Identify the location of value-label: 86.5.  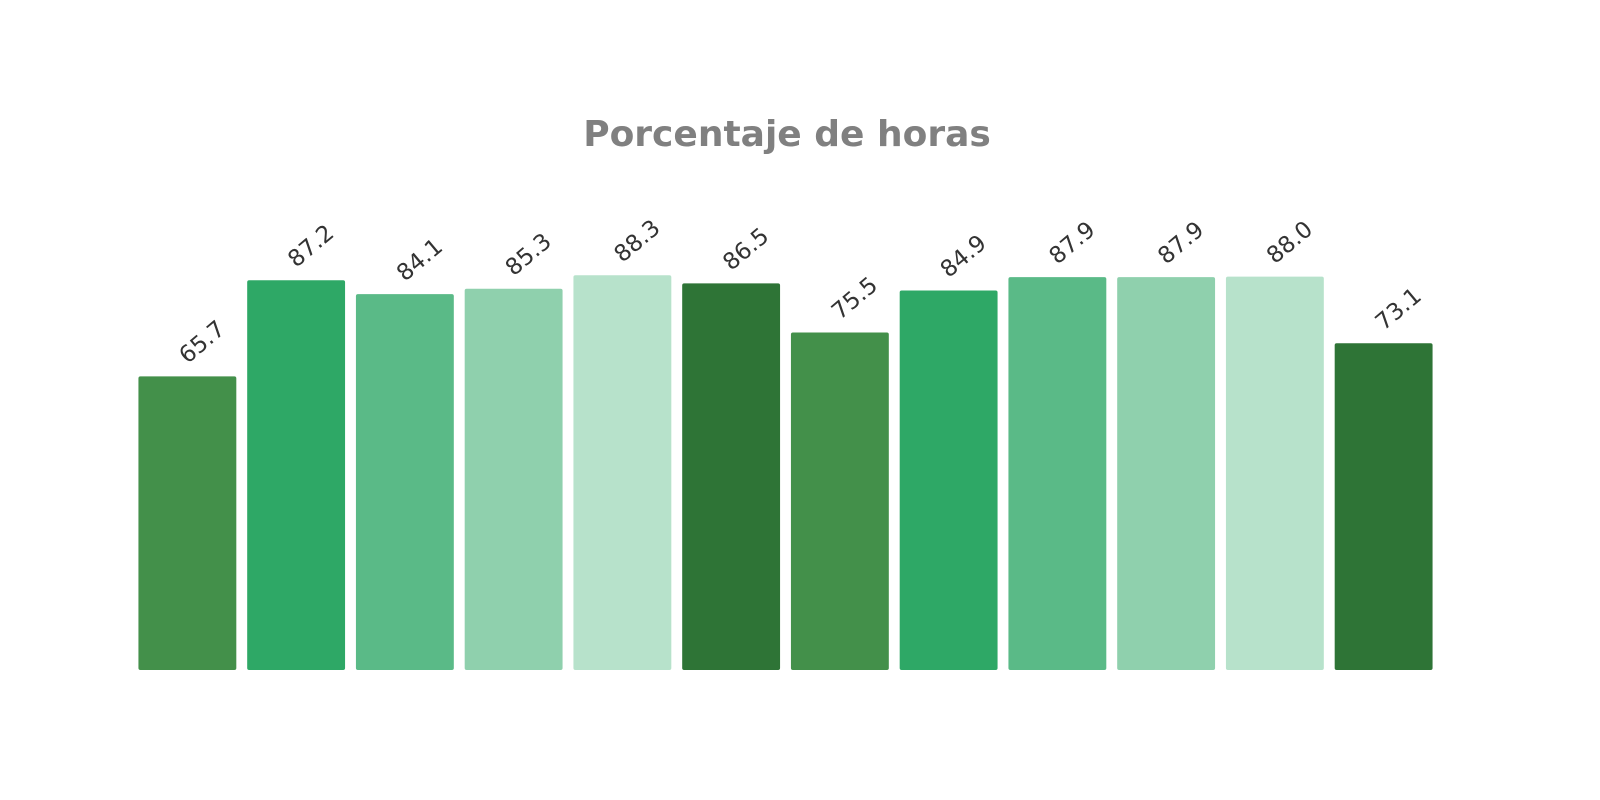
(746, 249).